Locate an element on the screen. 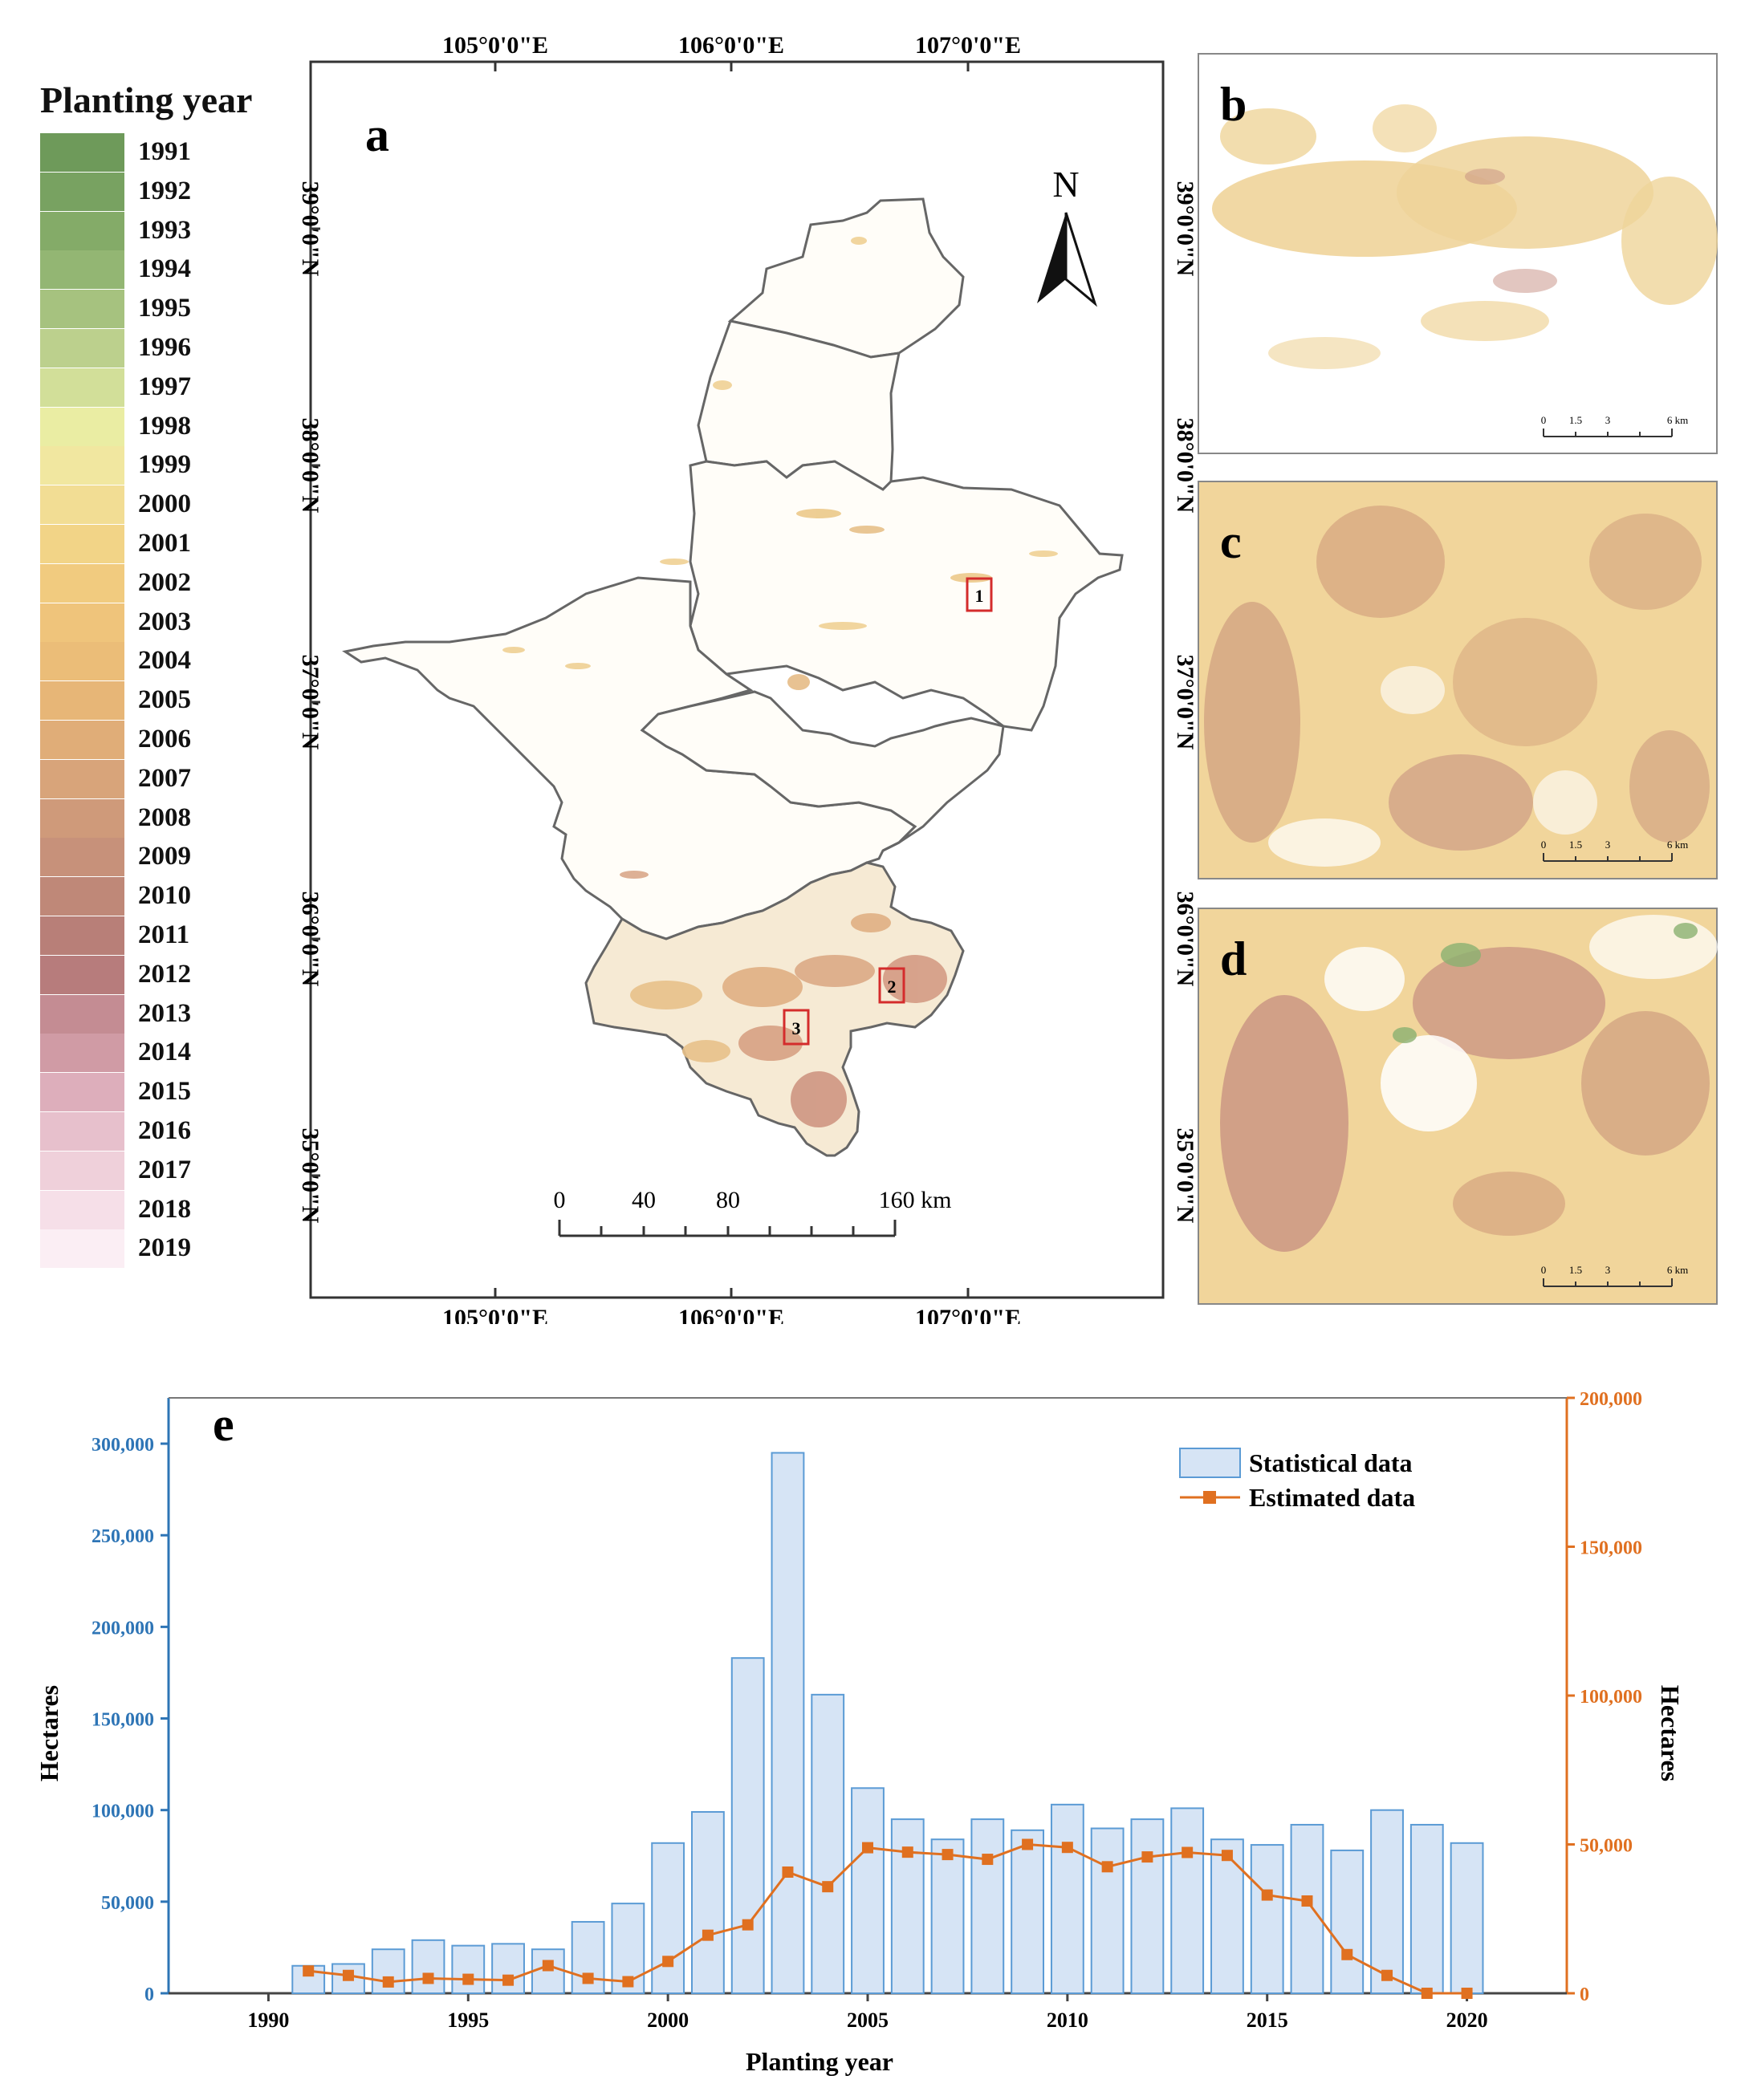  inset-c: c 0 1.5 3 6 km is located at coordinates (1458, 680).